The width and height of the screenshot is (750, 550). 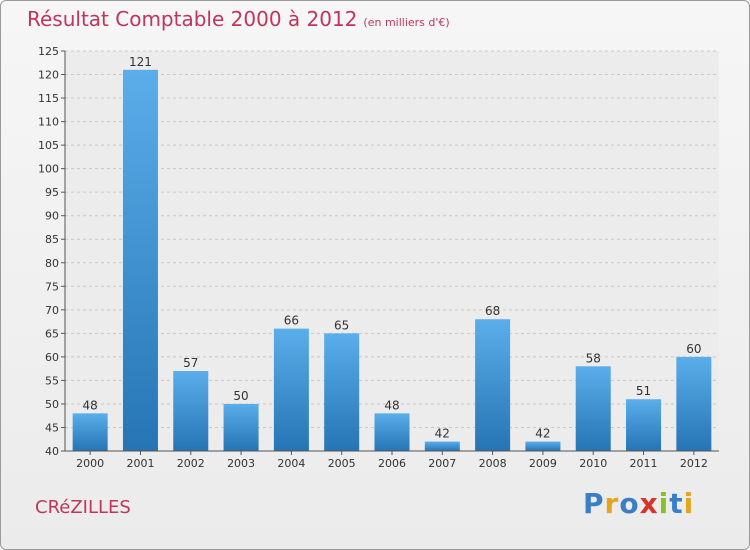 What do you see at coordinates (140, 463) in the screenshot?
I see `x-tick-label-2001: 2001` at bounding box center [140, 463].